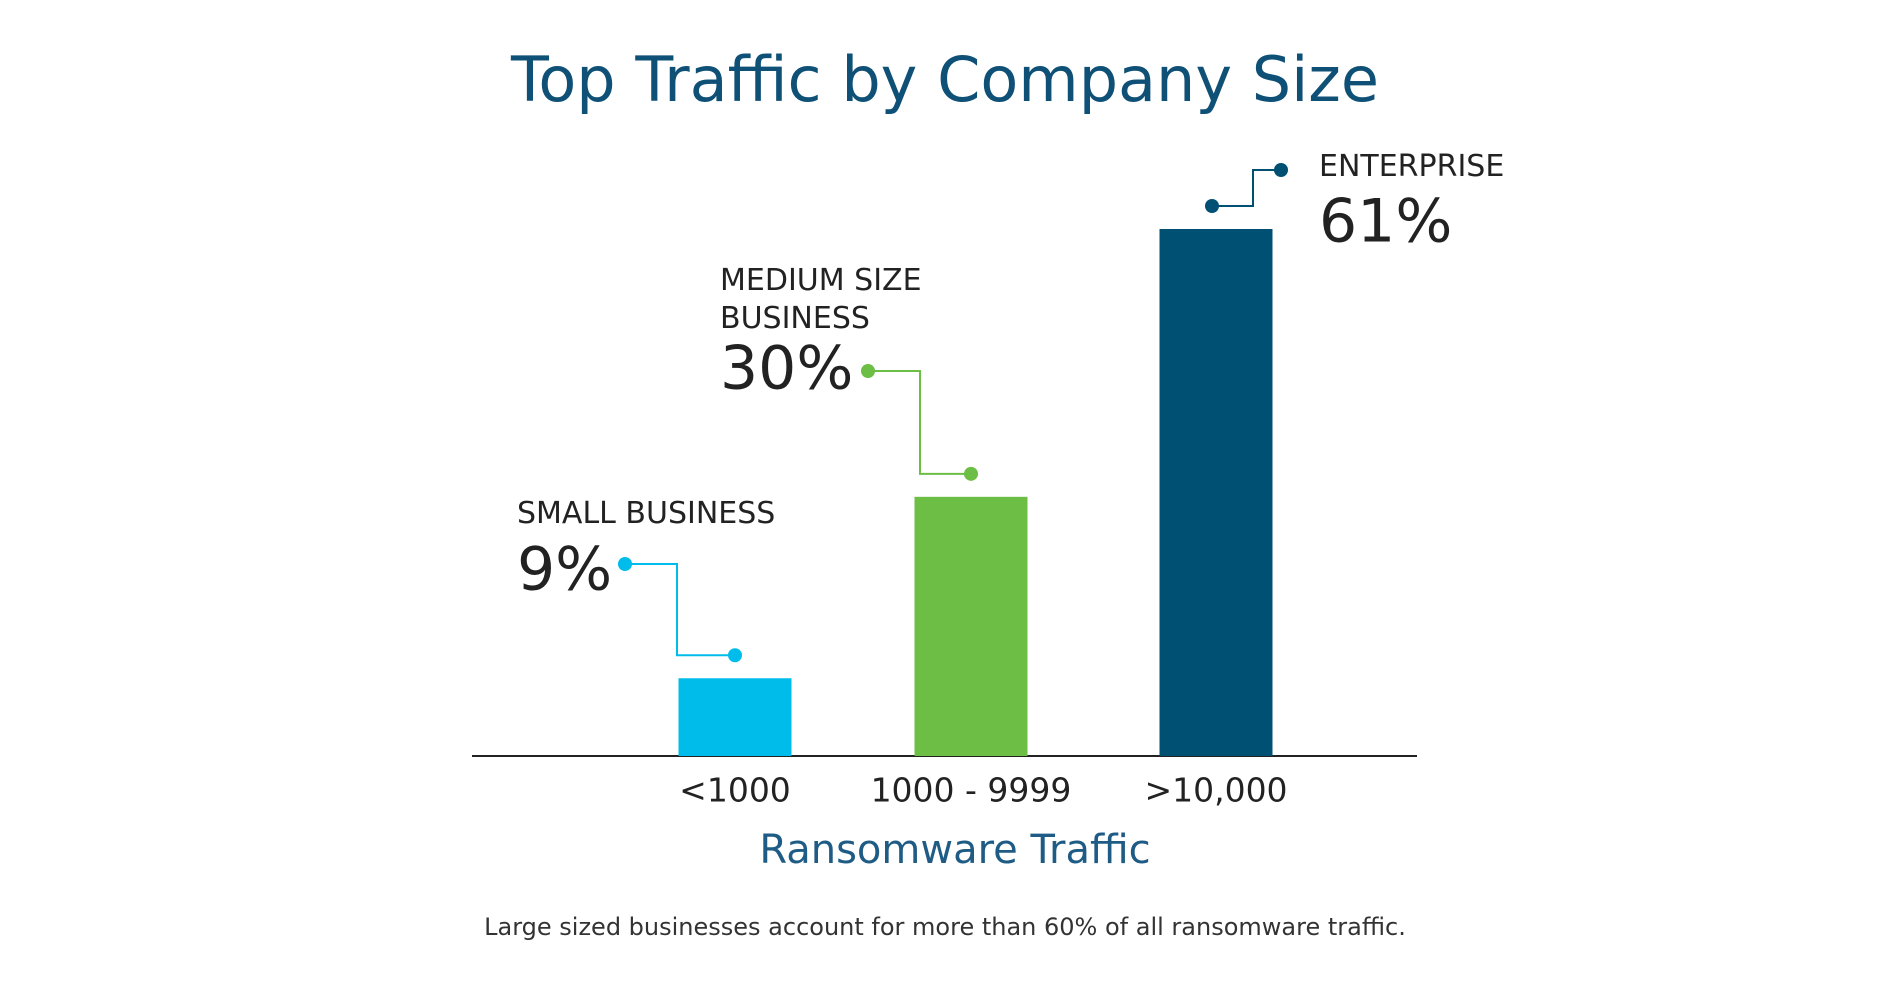 This screenshot has height=990, width=1890. What do you see at coordinates (1215, 790) in the screenshot?
I see `x-tick-label: >10,000` at bounding box center [1215, 790].